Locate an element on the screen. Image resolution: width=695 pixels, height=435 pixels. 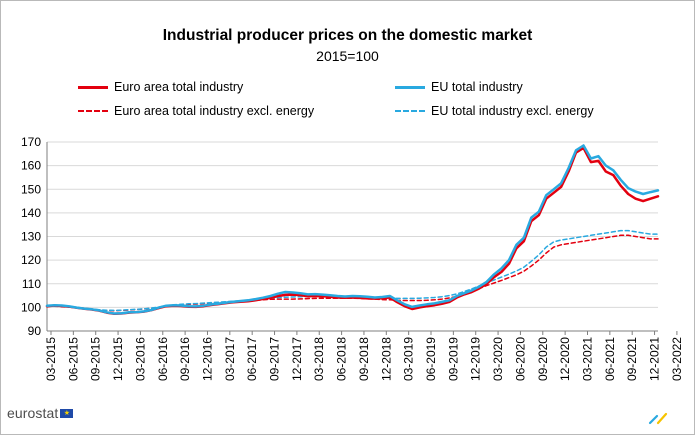
x-tick-label: 12-2015 is located at coordinates (118, 359).